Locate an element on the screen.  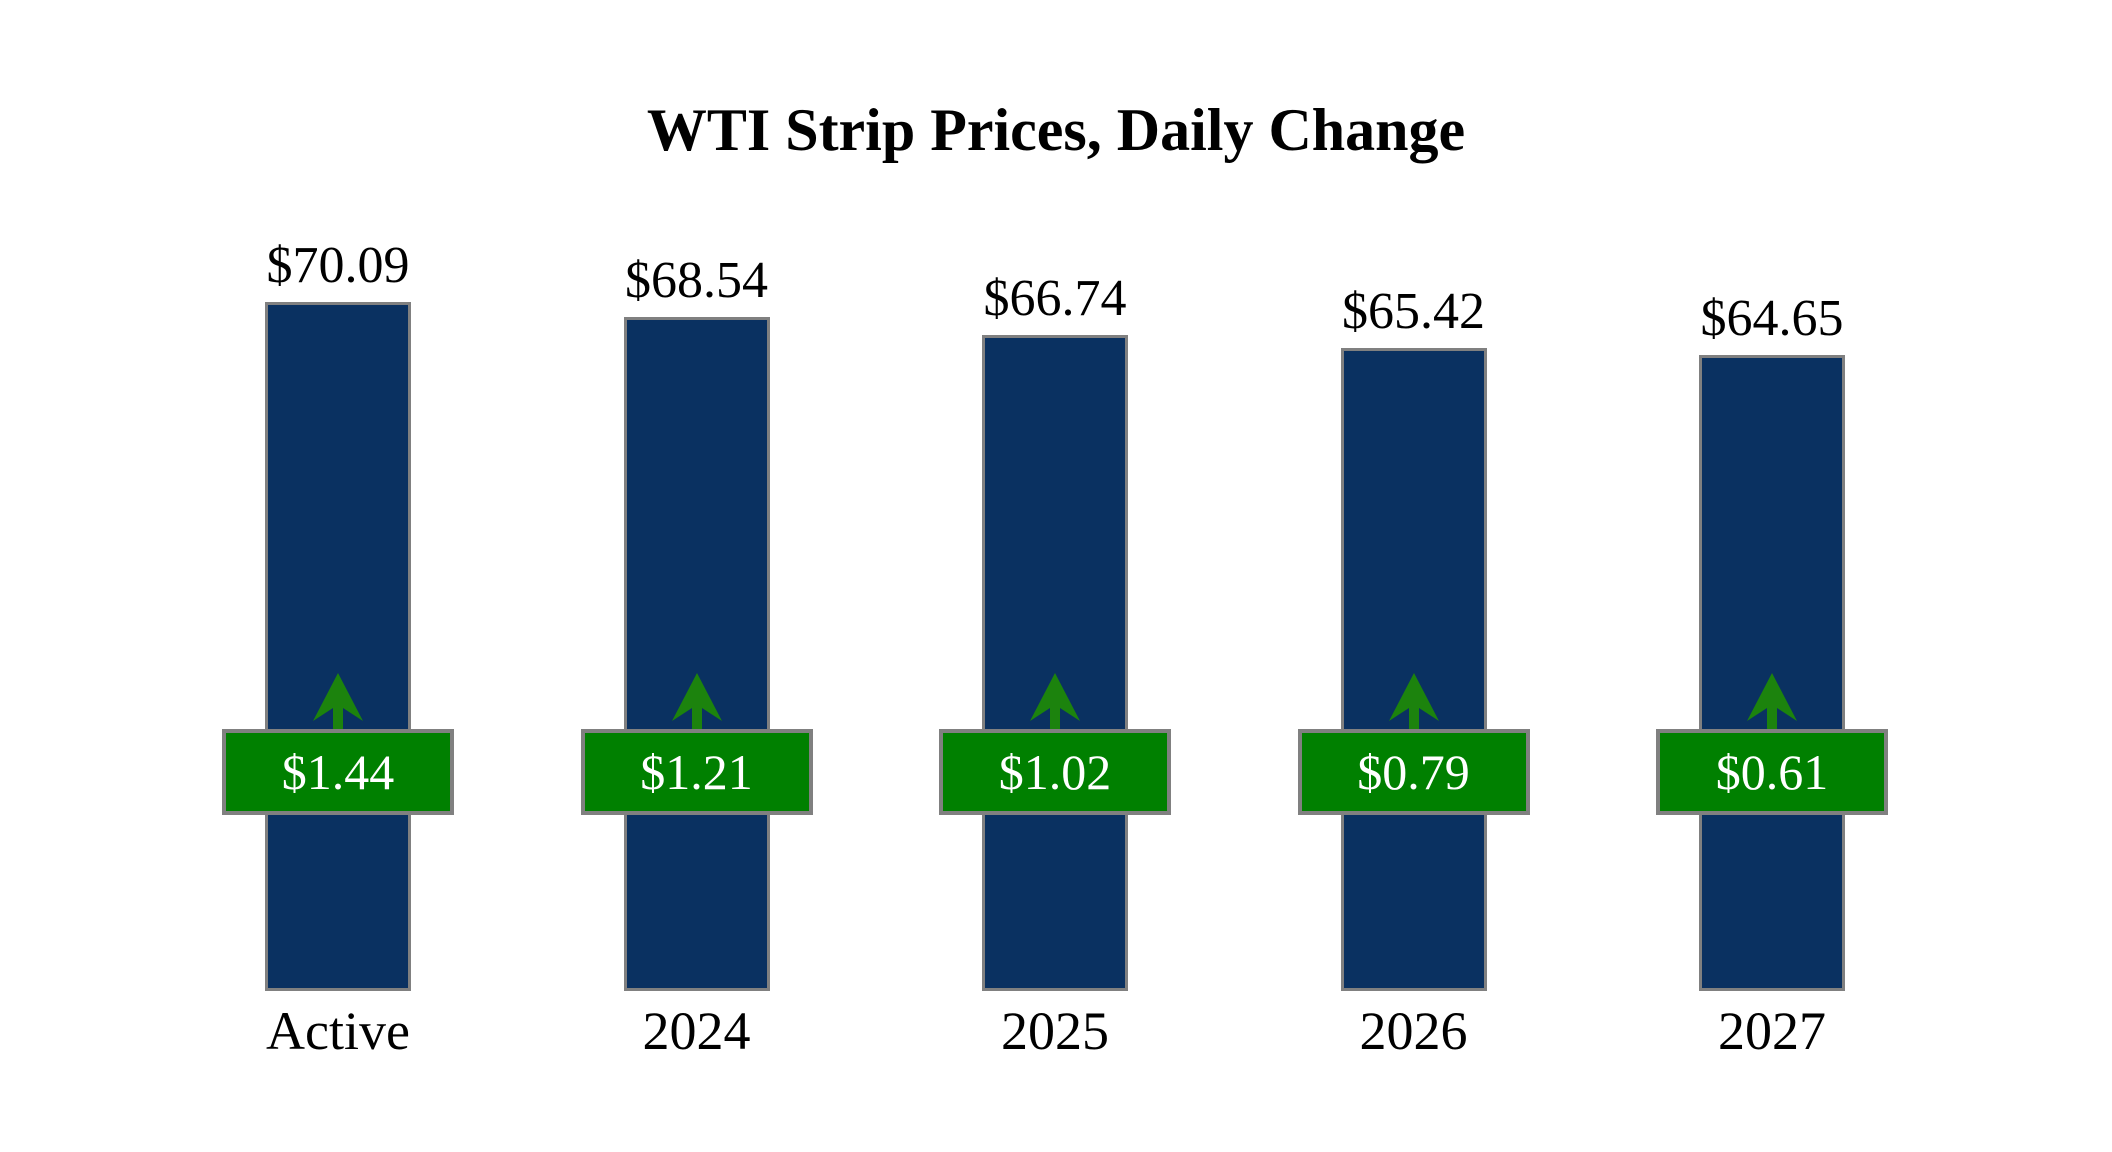
change-badge: $1.44 is located at coordinates (338, 772).